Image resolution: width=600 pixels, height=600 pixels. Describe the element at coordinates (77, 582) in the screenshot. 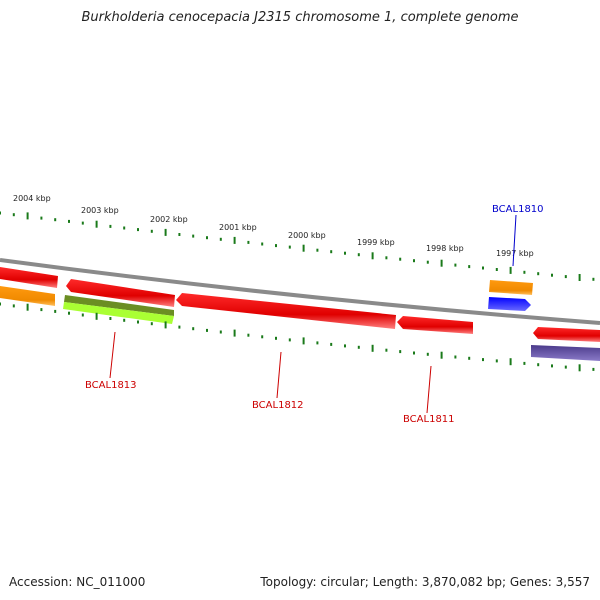

I see `accession-text: Accession: NC_011000` at that location.